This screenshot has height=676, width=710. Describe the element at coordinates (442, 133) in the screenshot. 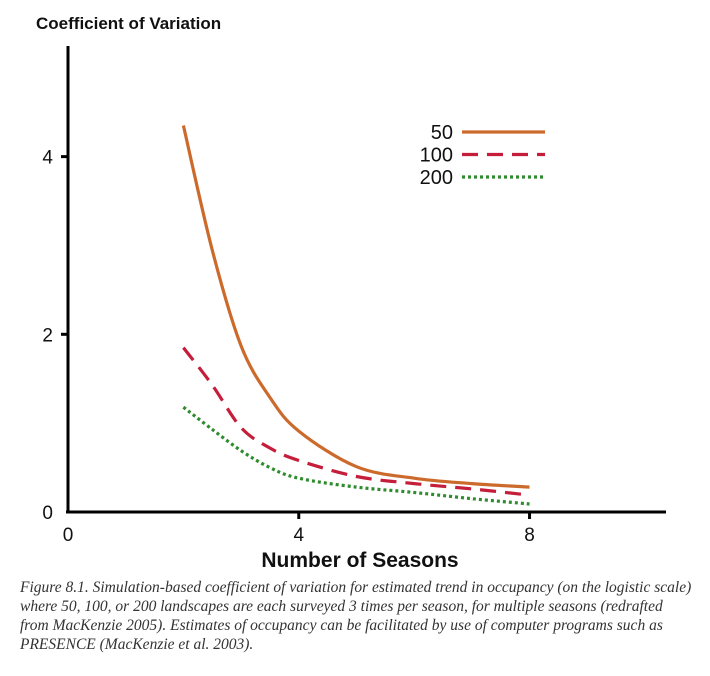

I see `legend-label: 50` at that location.